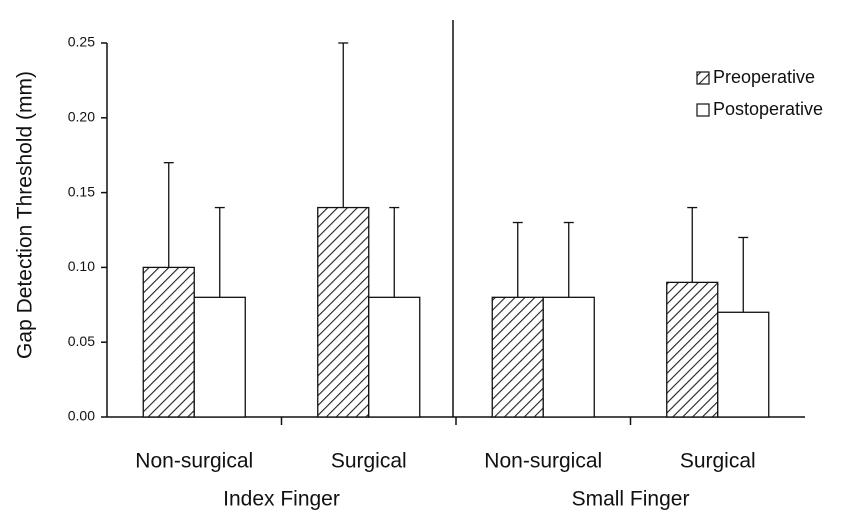 The height and width of the screenshot is (518, 856). I want to click on y-tick-label: 0.10, so click(81, 266).